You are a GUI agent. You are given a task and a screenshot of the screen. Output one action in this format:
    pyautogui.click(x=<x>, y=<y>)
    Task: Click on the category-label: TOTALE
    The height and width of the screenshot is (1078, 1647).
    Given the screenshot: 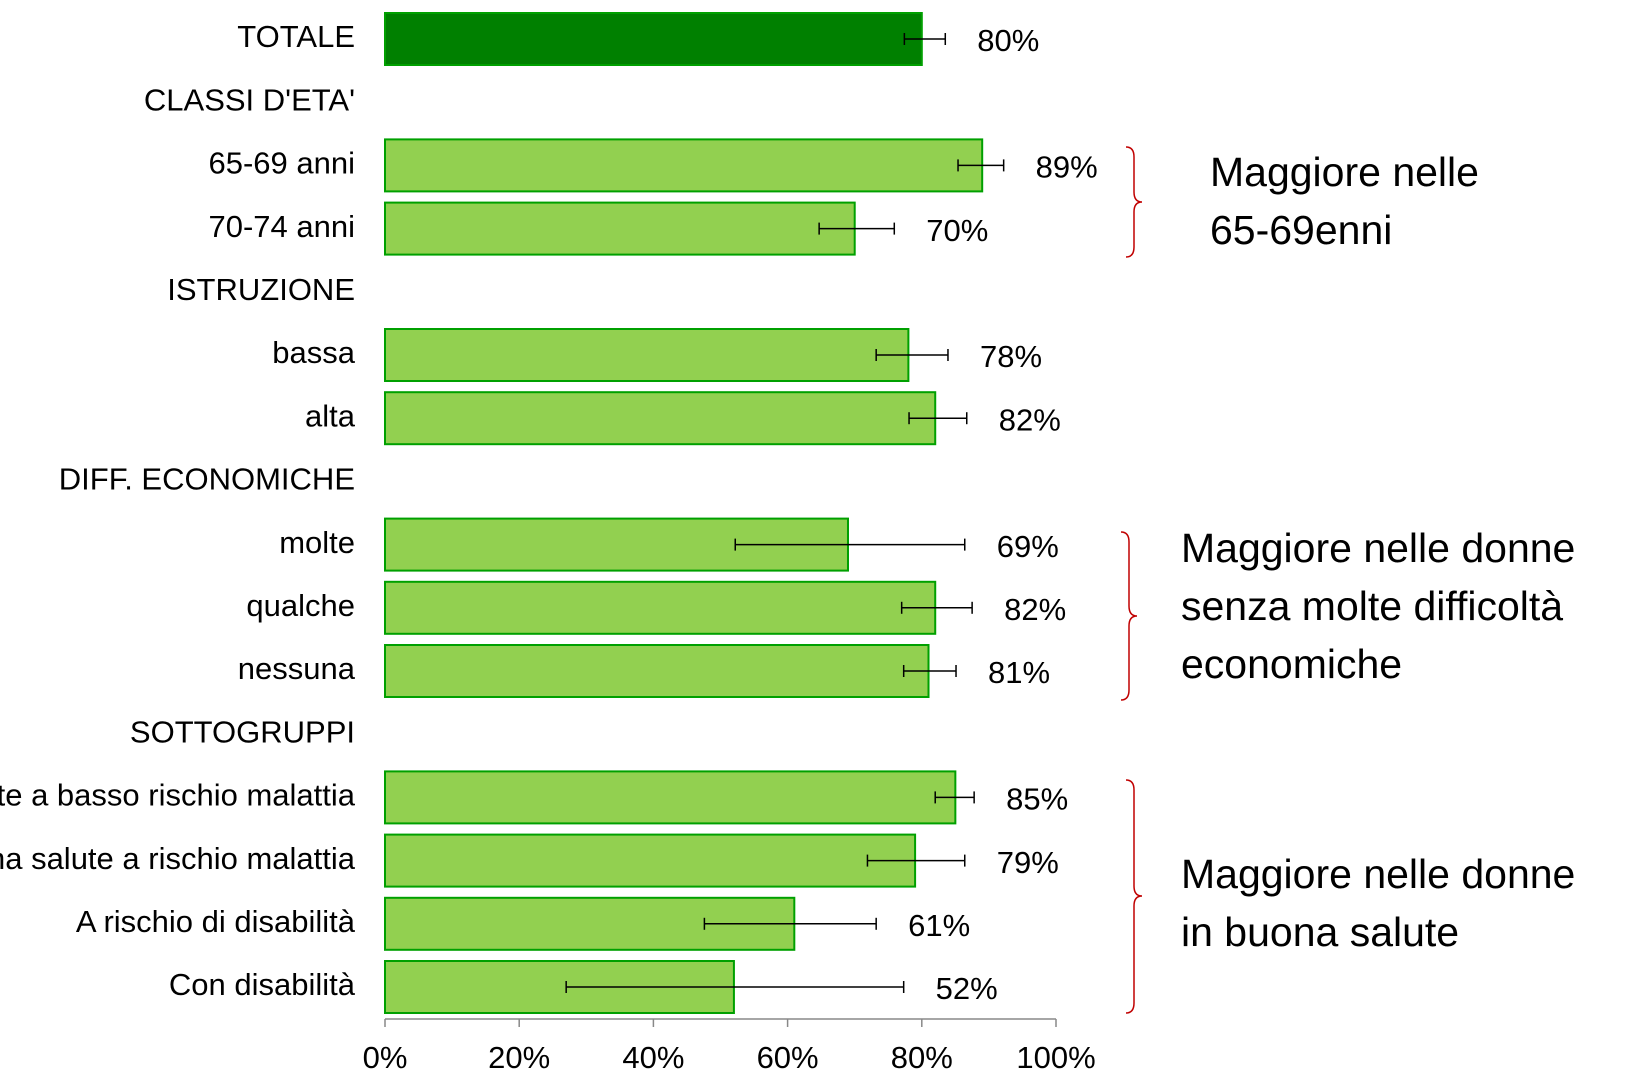 What is the action you would take?
    pyautogui.click(x=296, y=36)
    